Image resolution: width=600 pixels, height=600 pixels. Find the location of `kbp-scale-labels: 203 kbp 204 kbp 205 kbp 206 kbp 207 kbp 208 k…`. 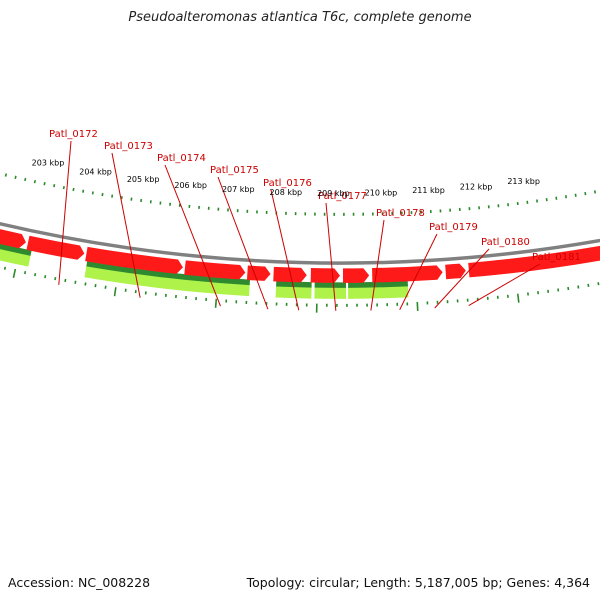

kbp-scale-labels: 203 kbp 204 kbp 205 kbp 206 kbp 207 kbp 208 k… is located at coordinates (286, 177).